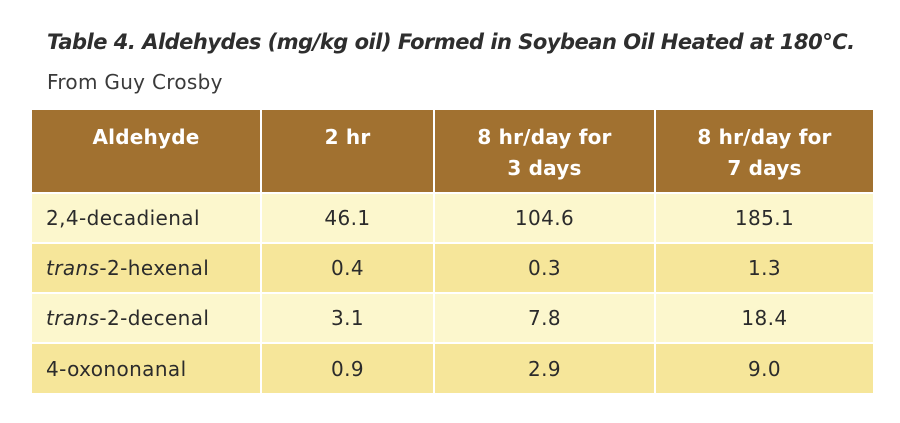 The height and width of the screenshot is (423, 900). I want to click on header-7-days-line1: 8 hr/day for, so click(764, 137).